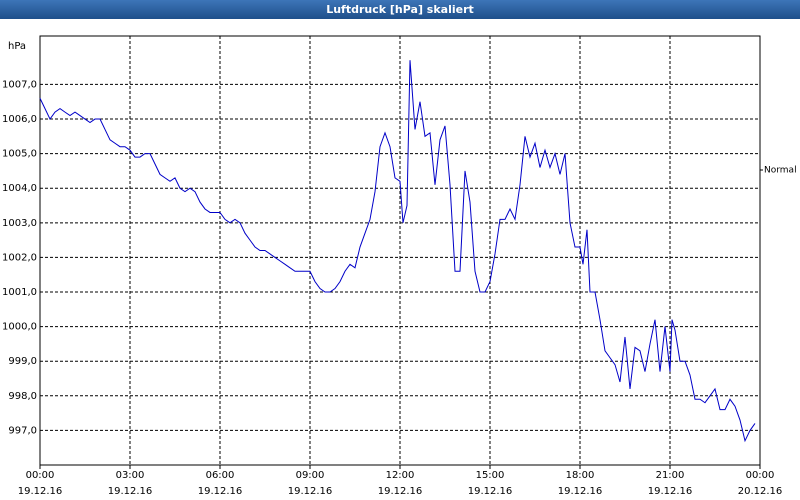 Image resolution: width=800 pixels, height=500 pixels. Describe the element at coordinates (220, 475) in the screenshot. I see `x-tick-label: 06:00` at that location.